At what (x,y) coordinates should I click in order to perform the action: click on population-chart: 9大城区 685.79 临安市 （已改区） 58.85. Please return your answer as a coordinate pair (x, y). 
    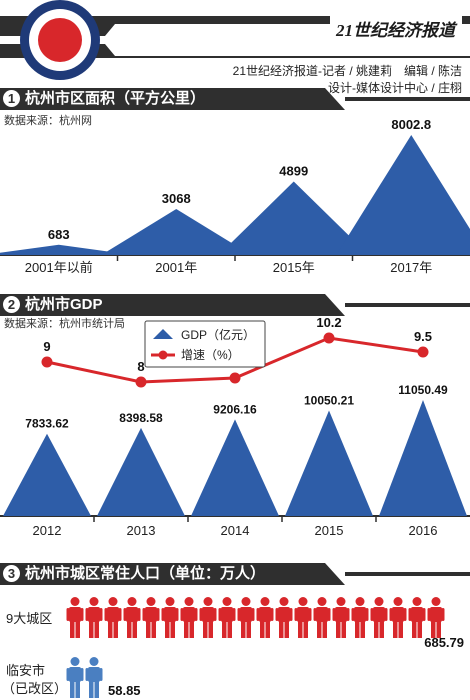
    Looking at the image, I should click on (233, 647).